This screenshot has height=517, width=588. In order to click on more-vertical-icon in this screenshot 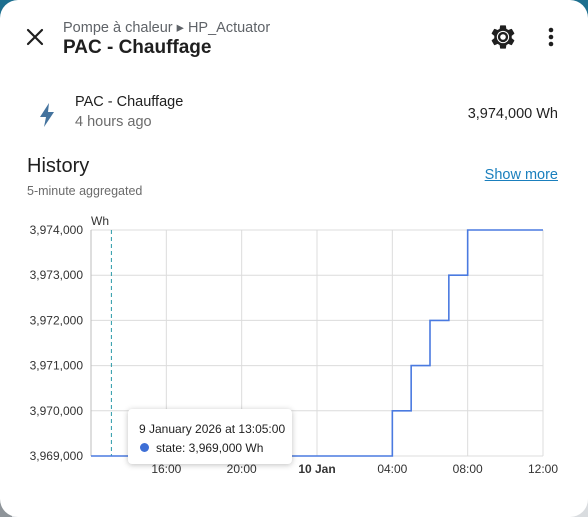, I will do `click(551, 37)`.